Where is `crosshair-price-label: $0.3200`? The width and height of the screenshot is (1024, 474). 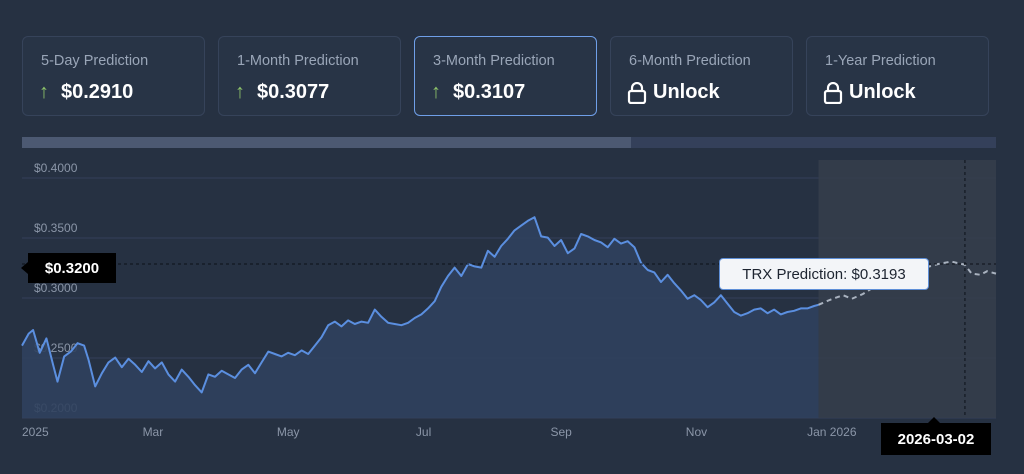
crosshair-price-label: $0.3200 is located at coordinates (68, 268).